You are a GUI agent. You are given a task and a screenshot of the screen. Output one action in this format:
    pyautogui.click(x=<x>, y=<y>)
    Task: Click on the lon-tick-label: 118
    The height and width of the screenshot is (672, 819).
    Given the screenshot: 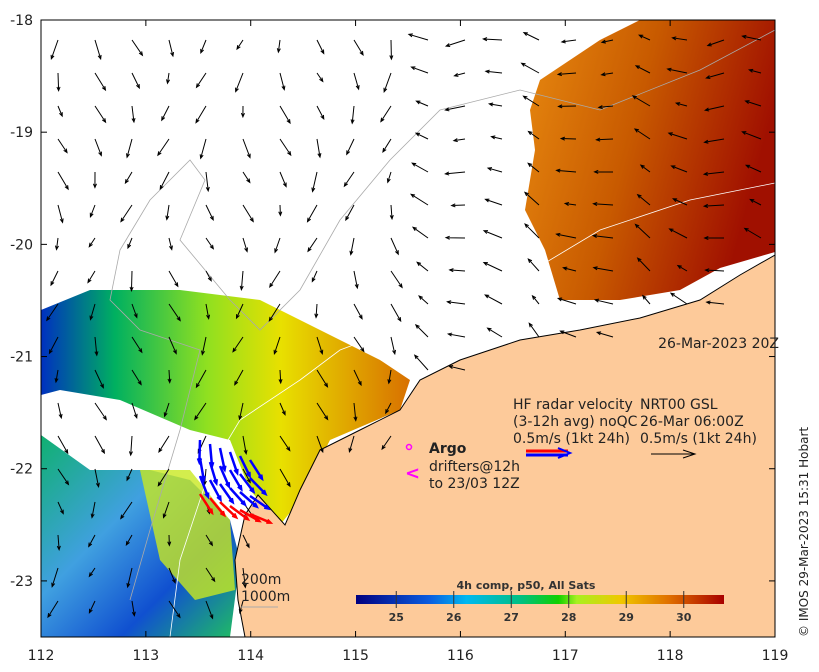 What is the action you would take?
    pyautogui.click(x=670, y=656)
    